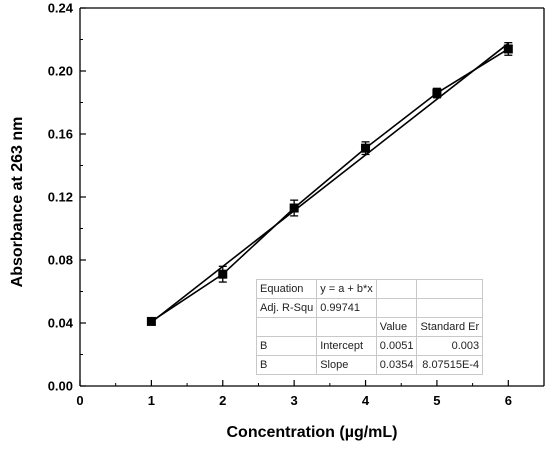 Image resolution: width=550 pixels, height=453 pixels. Describe the element at coordinates (60, 71) in the screenshot. I see `y-tick-label: 0.20` at that location.